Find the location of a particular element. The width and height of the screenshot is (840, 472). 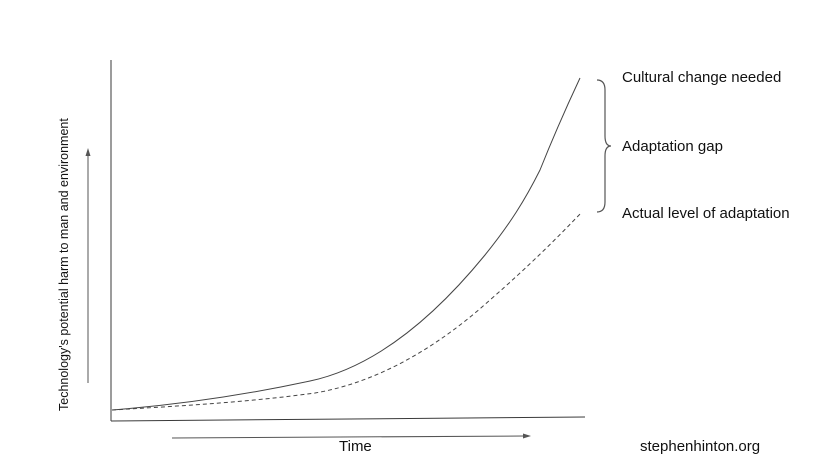

x-direction-arrow-line is located at coordinates (348, 437).